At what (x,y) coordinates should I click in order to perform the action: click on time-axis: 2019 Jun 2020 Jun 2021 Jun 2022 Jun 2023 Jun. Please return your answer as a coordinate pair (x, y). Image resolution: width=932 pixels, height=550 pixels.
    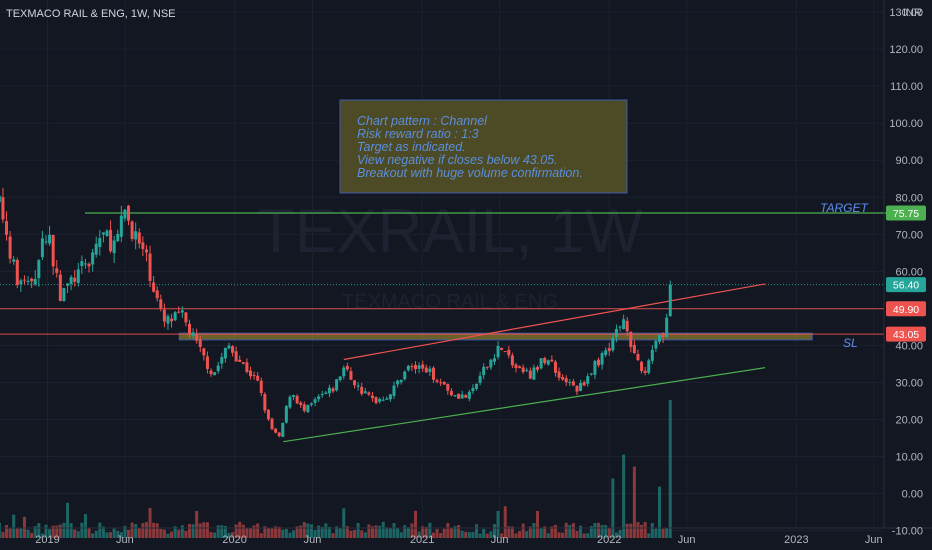
    Looking at the image, I should click on (458, 540).